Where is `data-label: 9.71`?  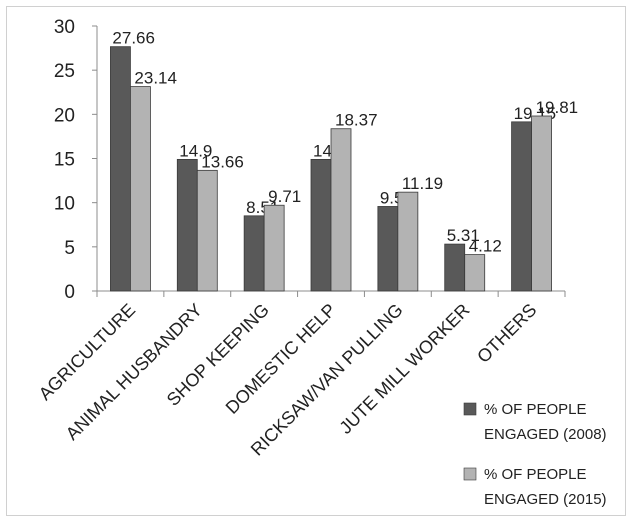 data-label: 9.71 is located at coordinates (284, 196).